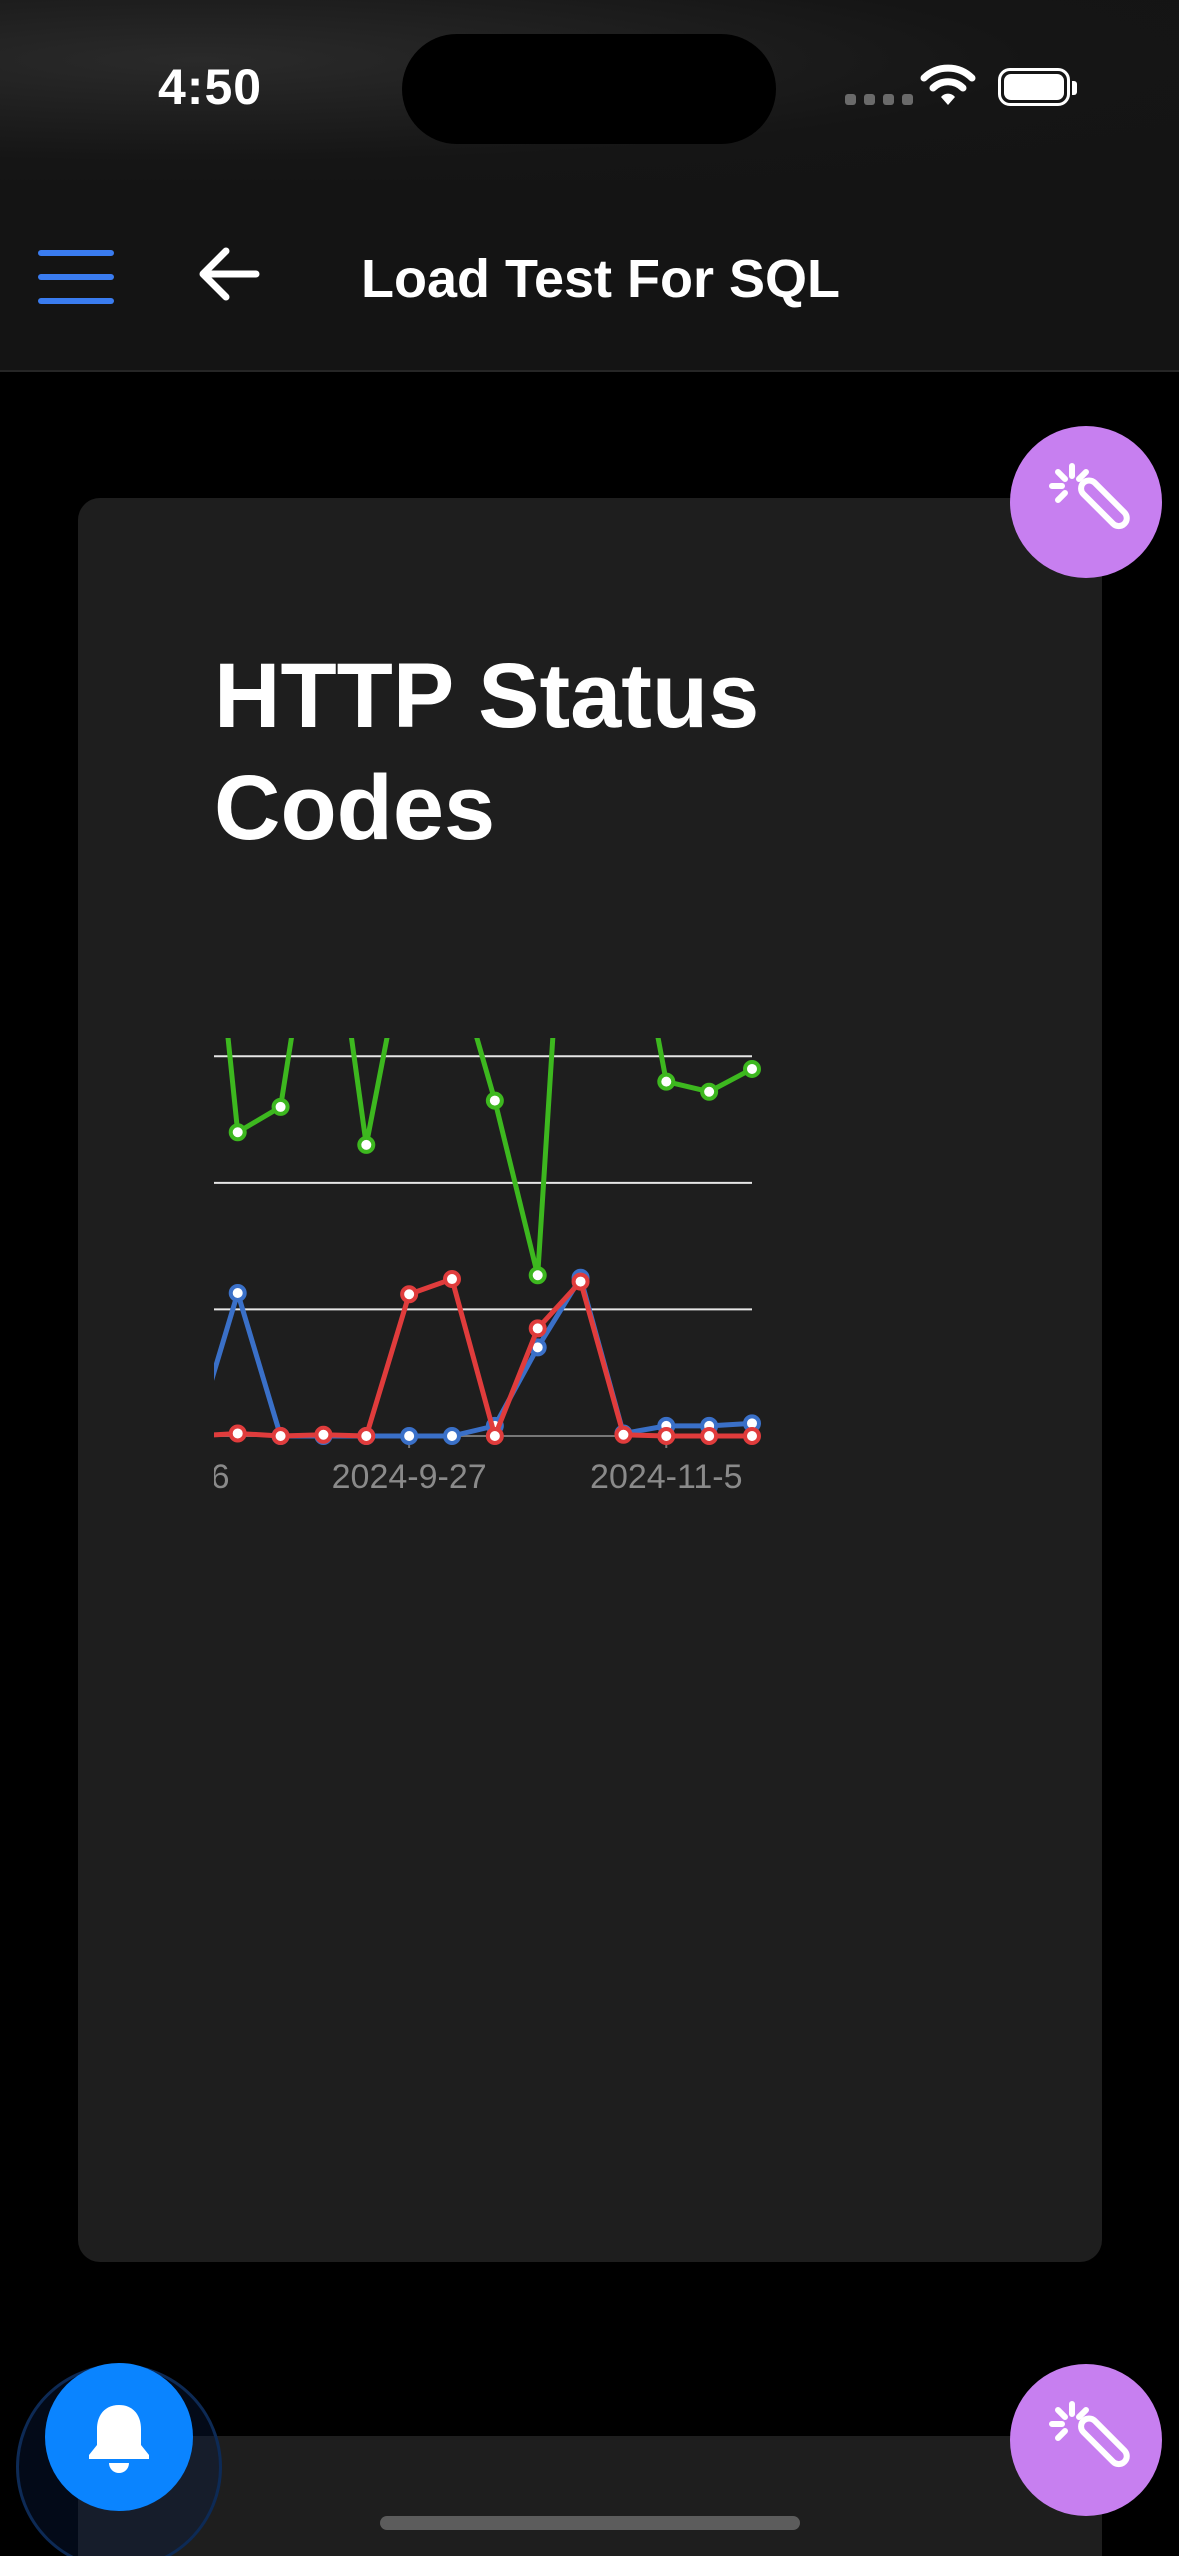 Image resolution: width=1179 pixels, height=2556 pixels. I want to click on hamburger-menu-icon, so click(76, 277).